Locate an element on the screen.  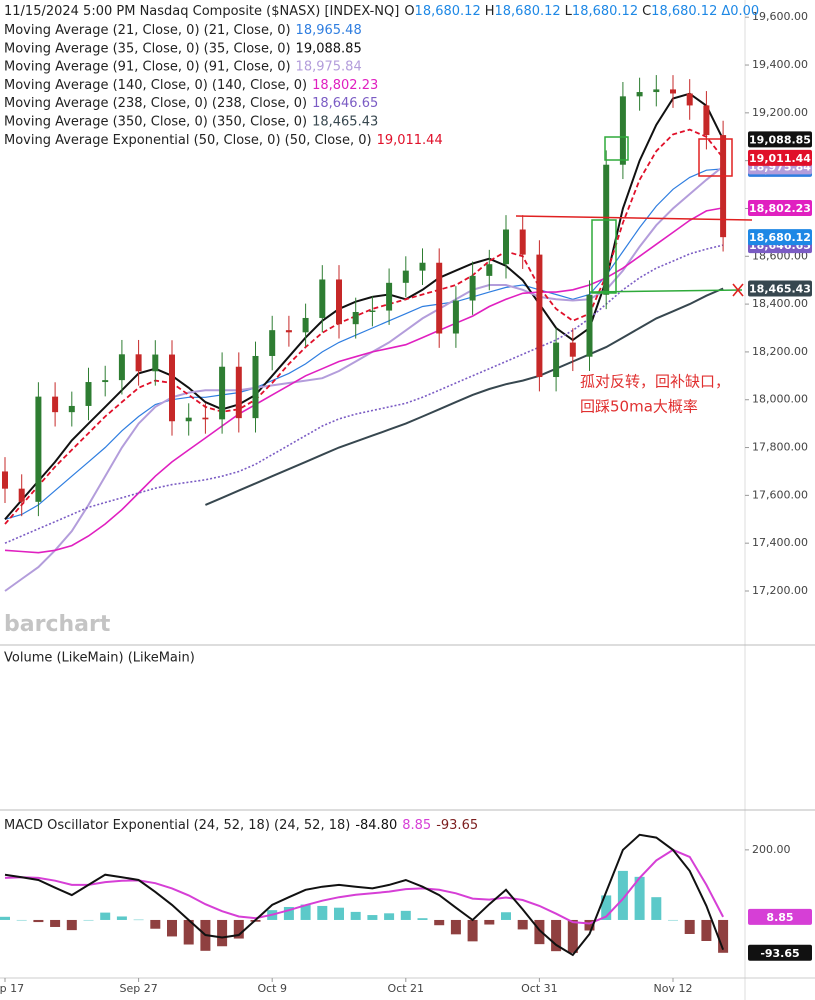
y-tick-label: 17,600.00 is located at coordinates (780, 494).